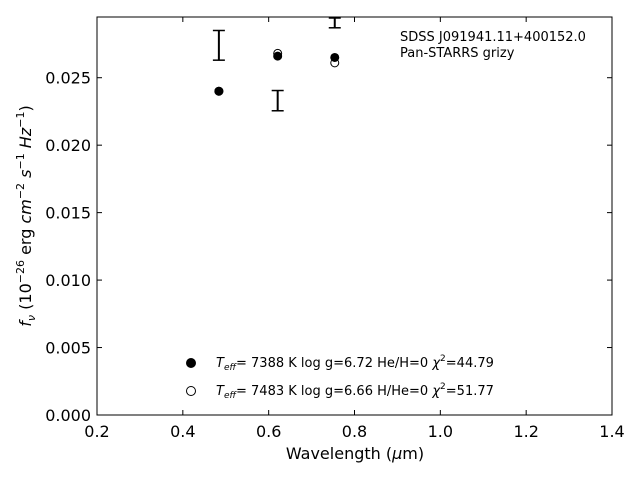  What do you see at coordinates (440, 431) in the screenshot?
I see `x-tick-label: 1.0` at bounding box center [440, 431].